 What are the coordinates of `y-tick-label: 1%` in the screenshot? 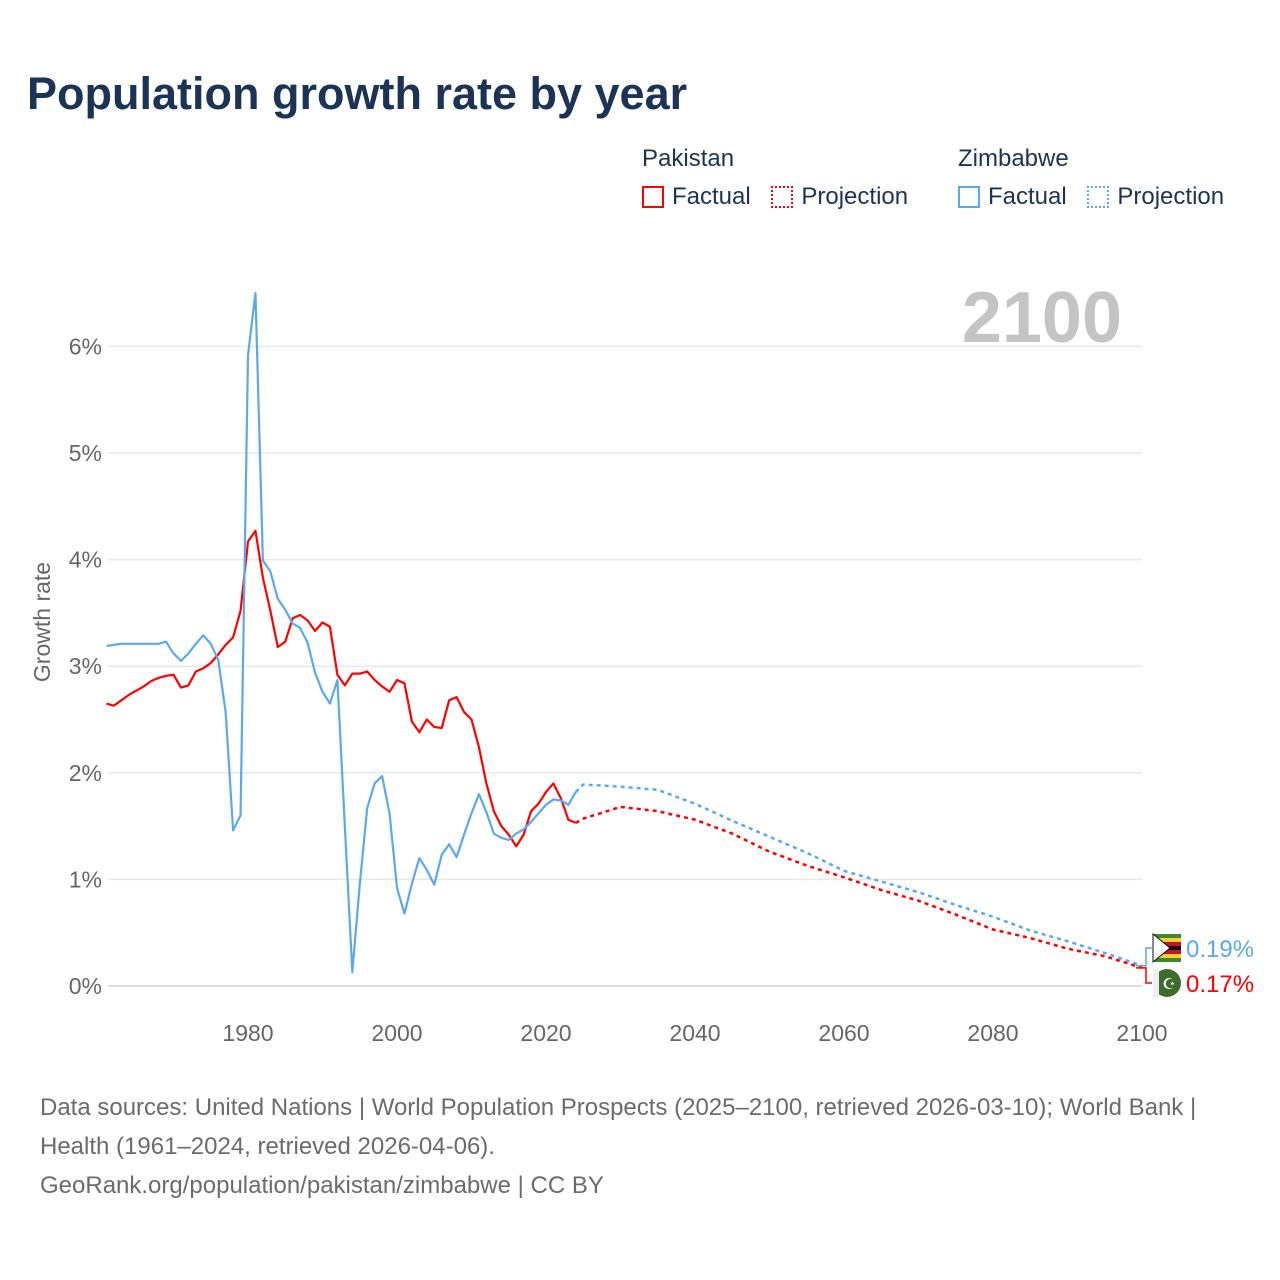 It's located at (85, 879).